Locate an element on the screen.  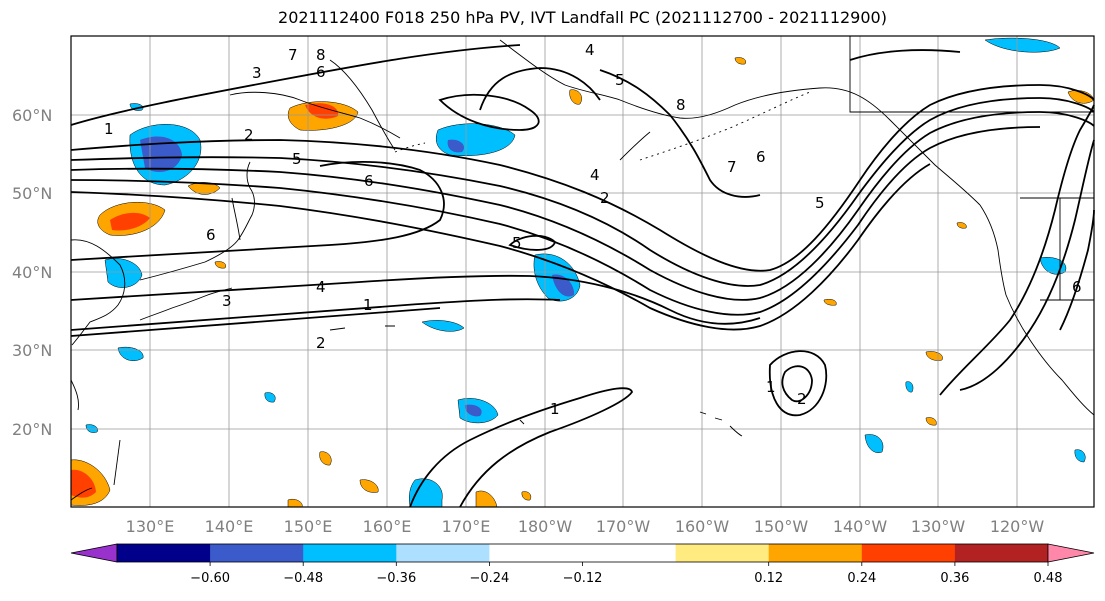
lon-label: 170°W is located at coordinates (623, 526).